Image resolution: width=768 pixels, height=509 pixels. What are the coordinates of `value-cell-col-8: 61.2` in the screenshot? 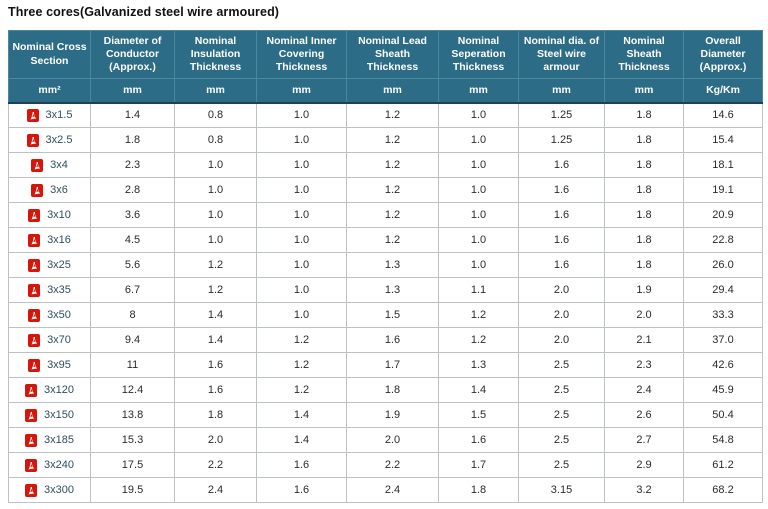 It's located at (723, 465).